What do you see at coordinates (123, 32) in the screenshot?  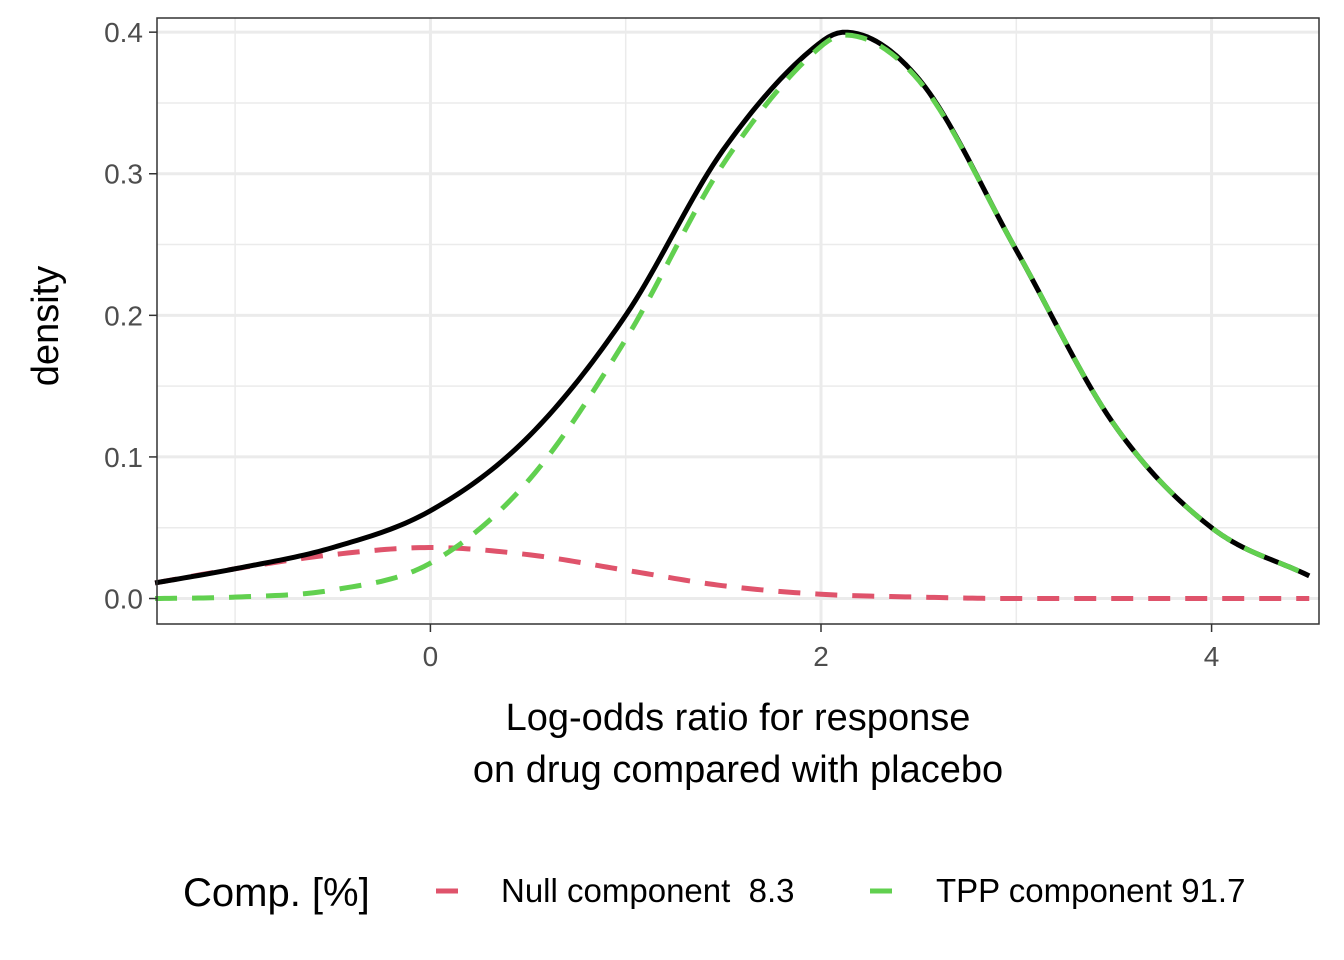 I see `y-tick-label: 0.4` at bounding box center [123, 32].